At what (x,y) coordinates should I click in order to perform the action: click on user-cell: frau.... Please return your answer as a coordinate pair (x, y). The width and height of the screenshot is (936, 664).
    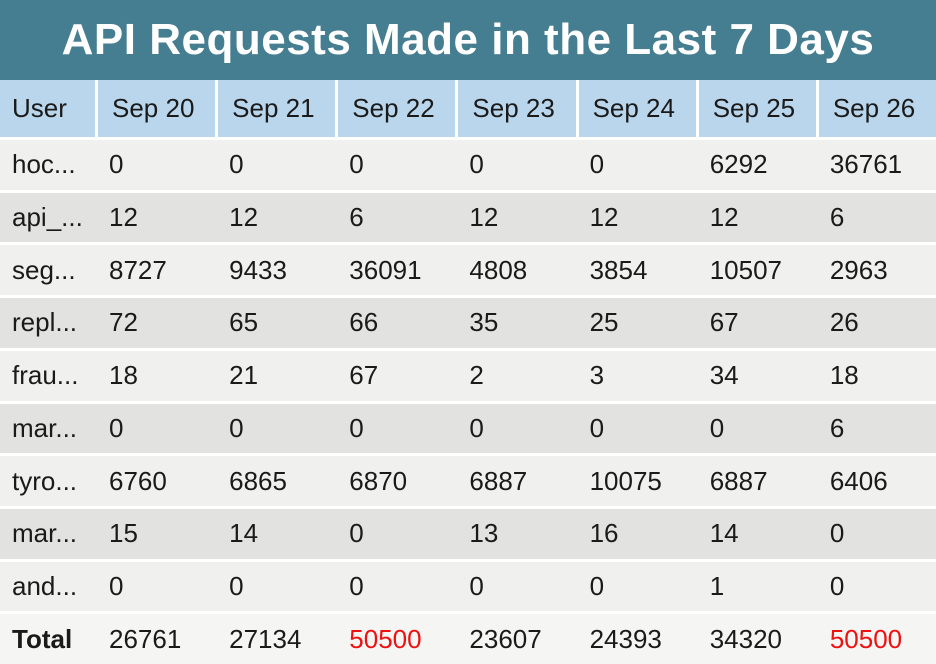
    Looking at the image, I should click on (47, 375).